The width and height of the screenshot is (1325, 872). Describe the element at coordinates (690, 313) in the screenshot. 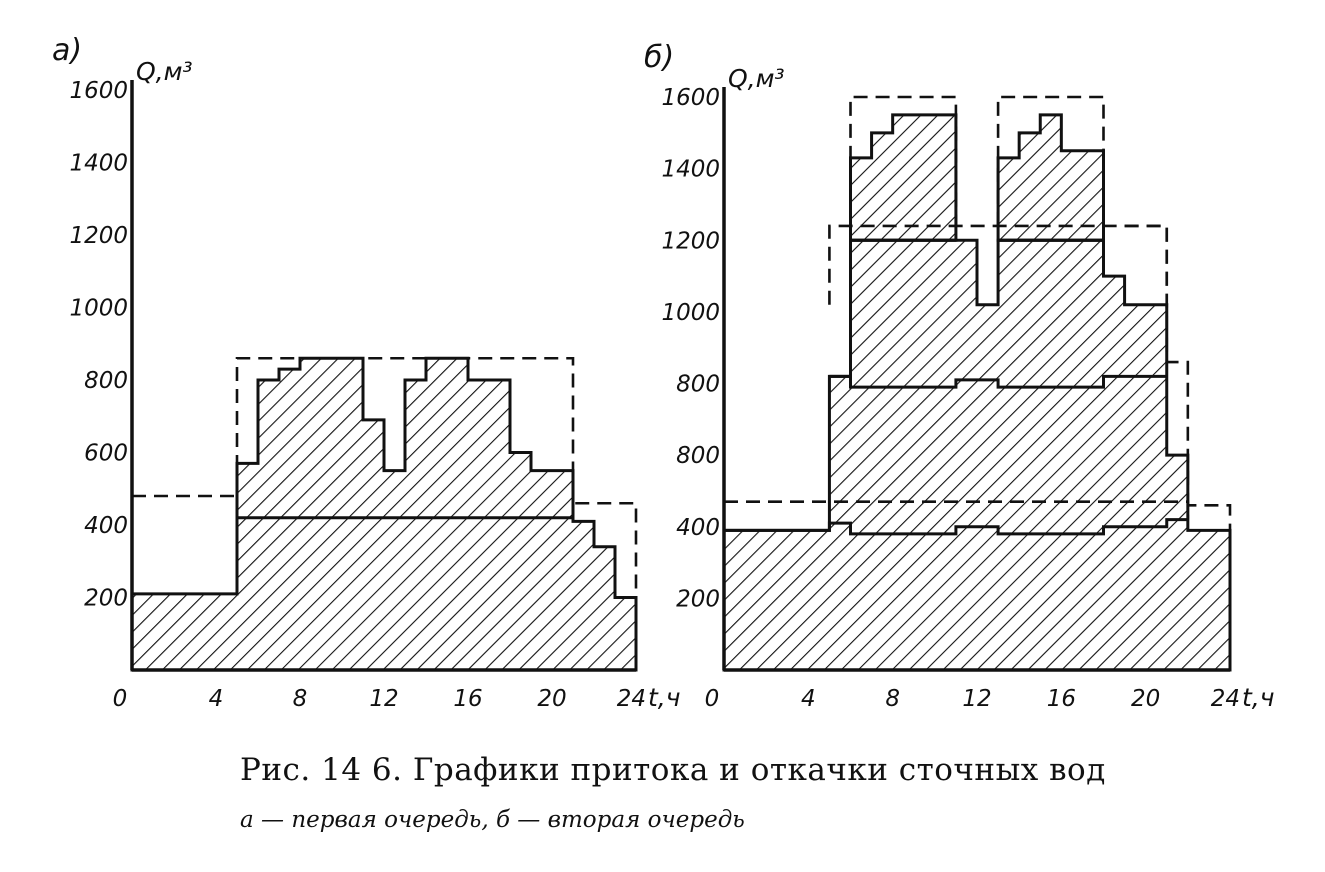

I see `y-tick-label-b-5: 1000` at that location.